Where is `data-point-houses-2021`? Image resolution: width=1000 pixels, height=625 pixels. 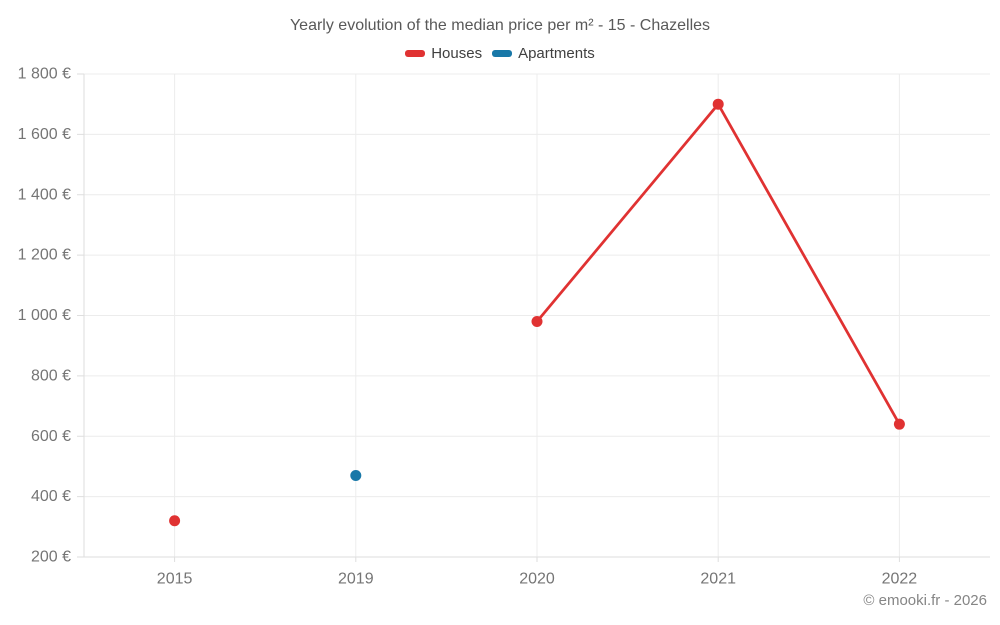
data-point-houses-2021 is located at coordinates (718, 104).